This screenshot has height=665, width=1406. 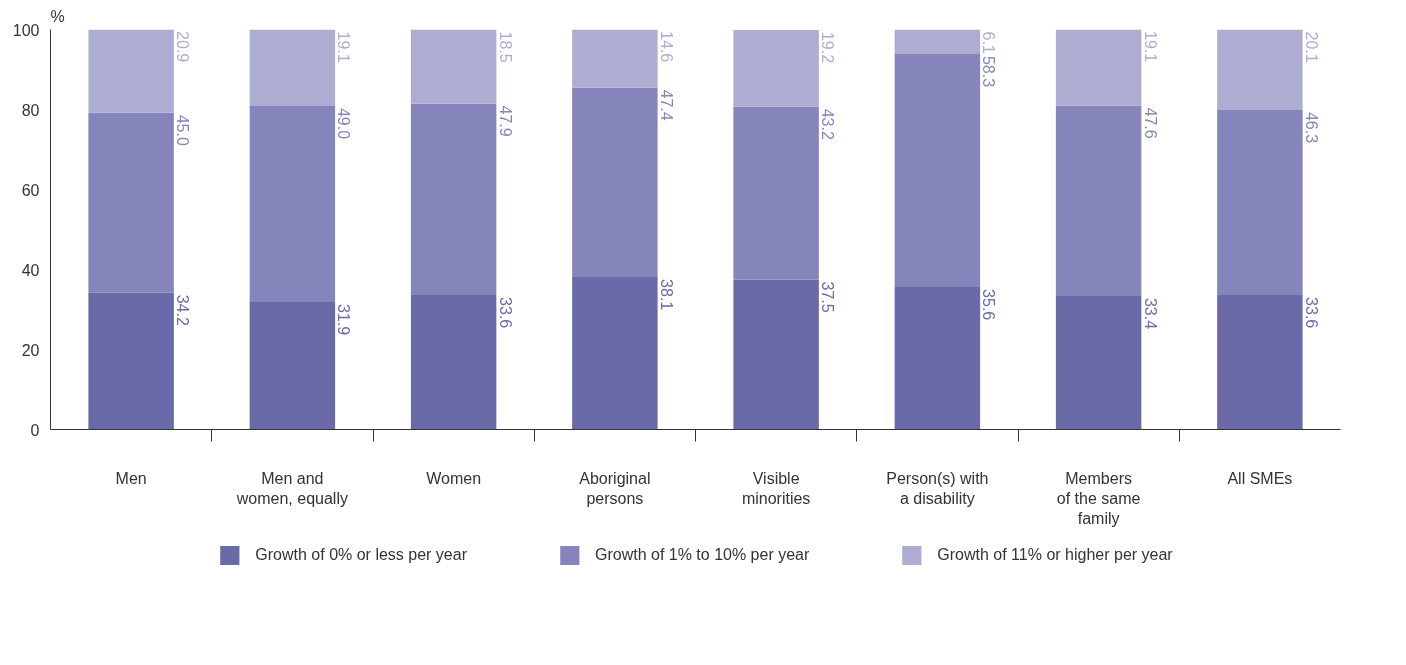 What do you see at coordinates (828, 124) in the screenshot?
I see `data-label: 43.2` at bounding box center [828, 124].